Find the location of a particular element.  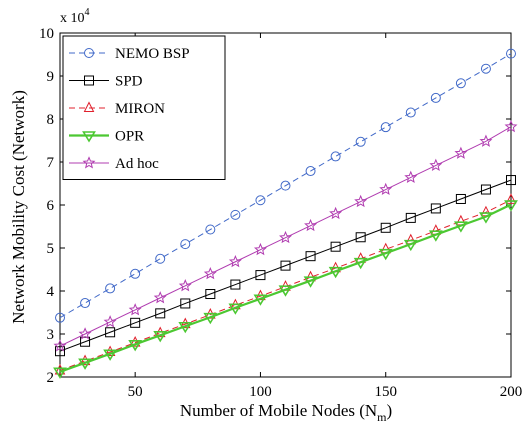

y-tick-label: 4 is located at coordinates (51, 292).